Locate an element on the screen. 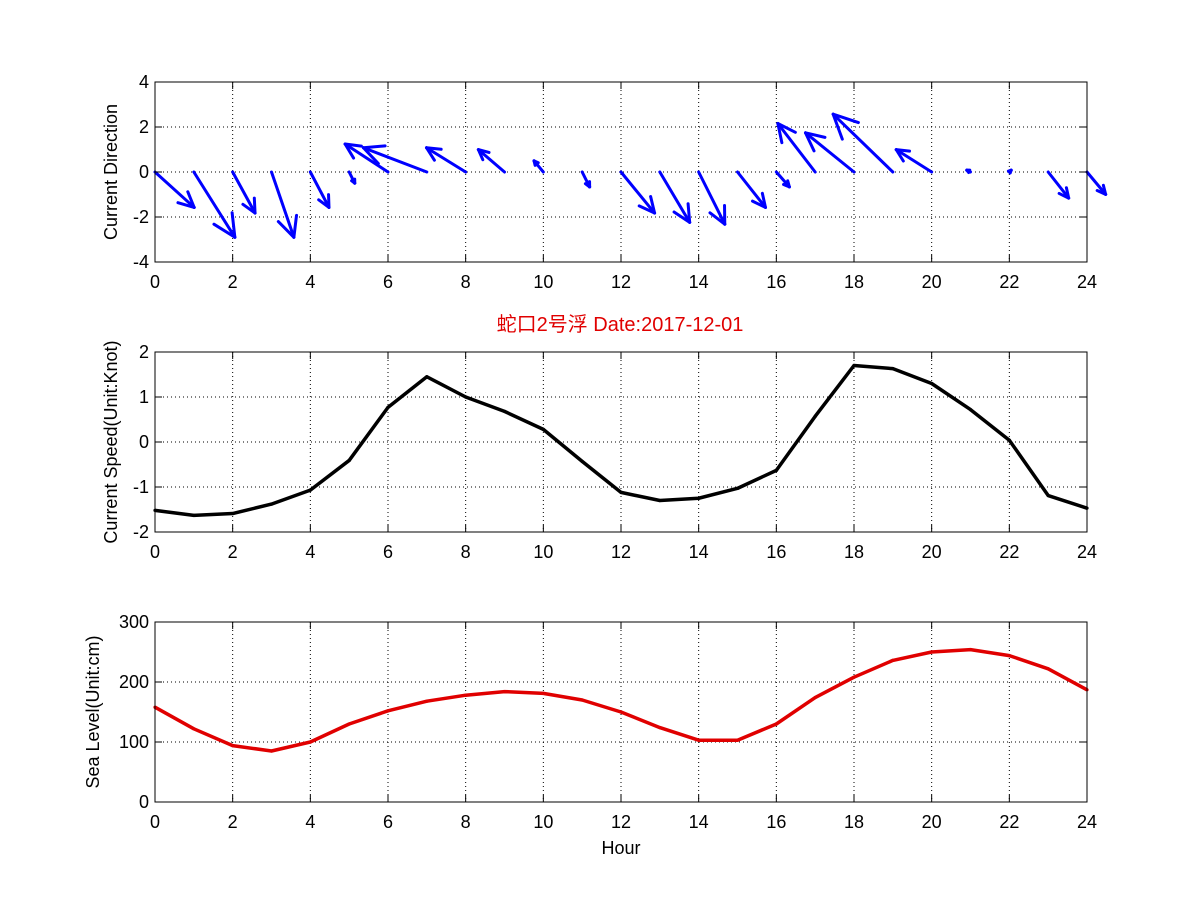  x-tick-label: 22 is located at coordinates (1009, 822).